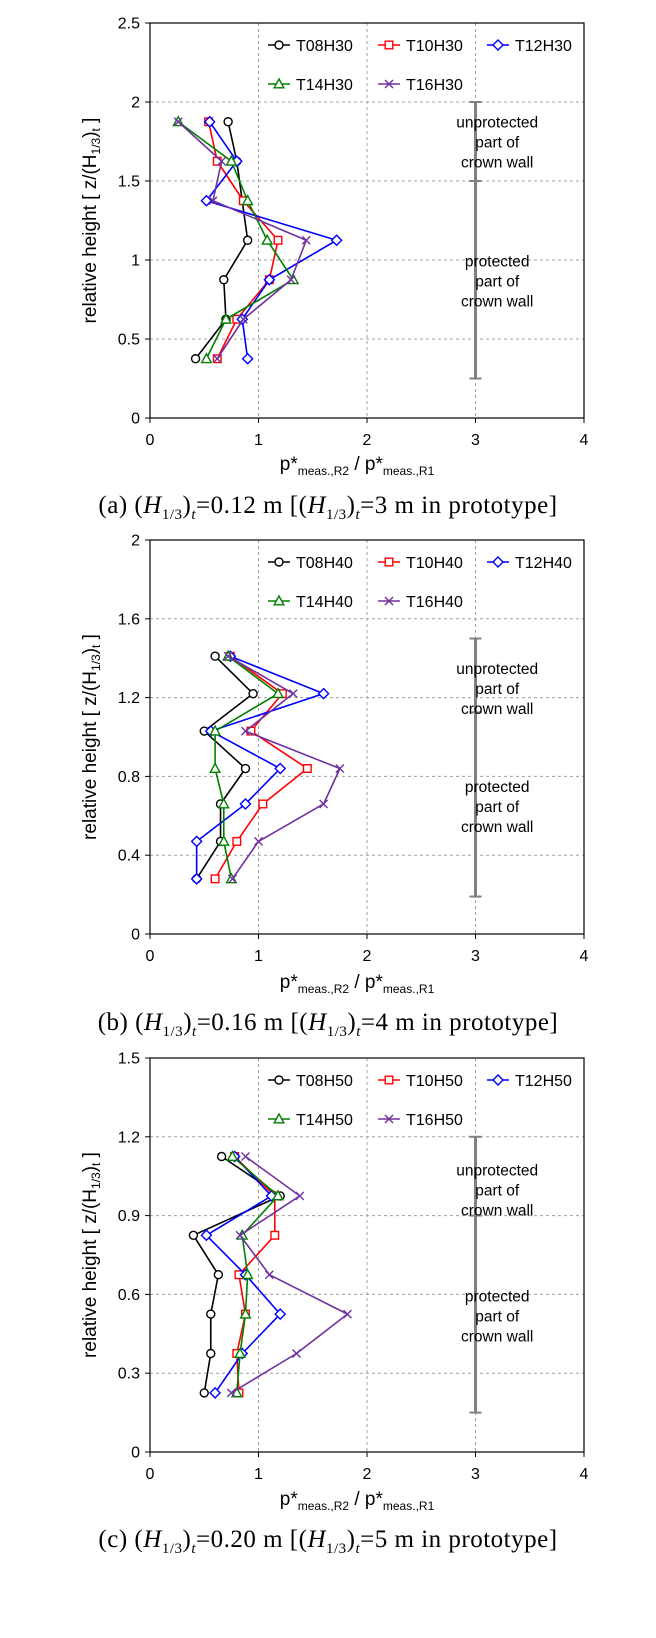 This screenshot has width=656, height=1638. What do you see at coordinates (351, 505) in the screenshot?
I see `caption-close2: )` at bounding box center [351, 505].